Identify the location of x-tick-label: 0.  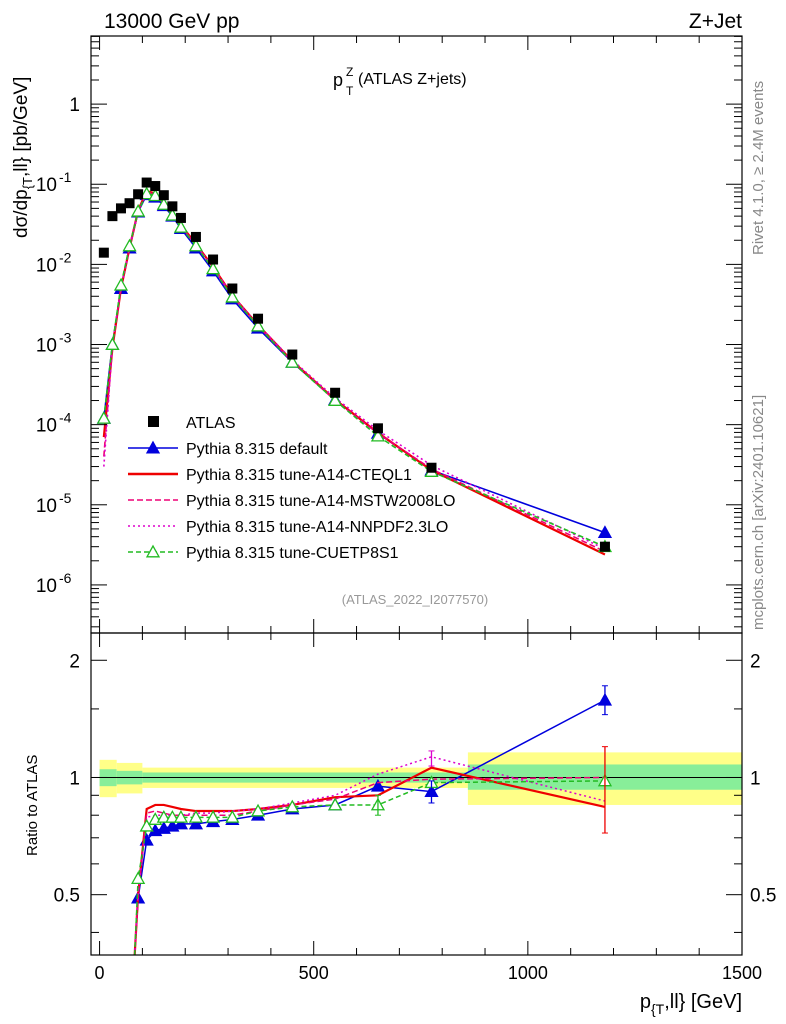
(100, 973).